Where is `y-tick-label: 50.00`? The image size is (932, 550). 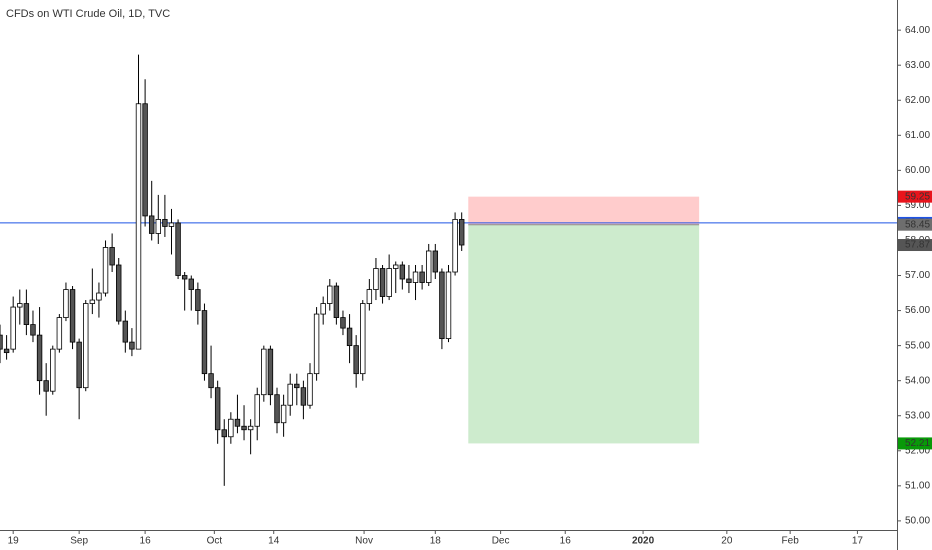
y-tick-label: 50.00 is located at coordinates (917, 521).